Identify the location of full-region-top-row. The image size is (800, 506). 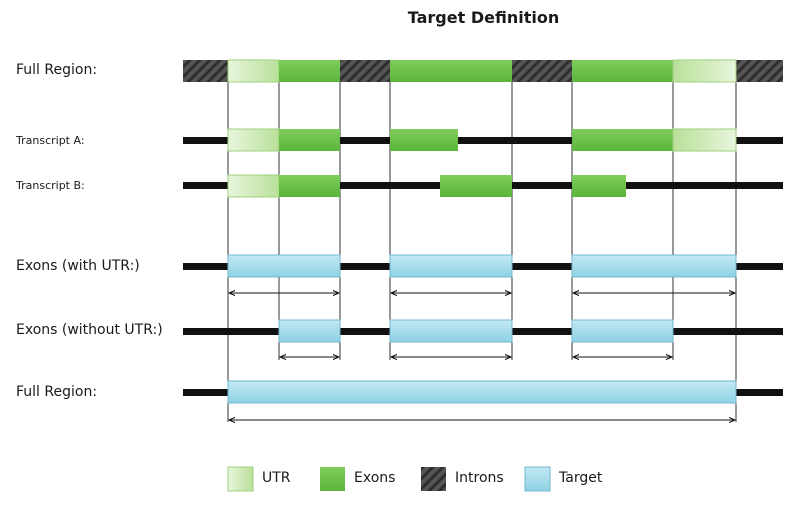
(483, 71).